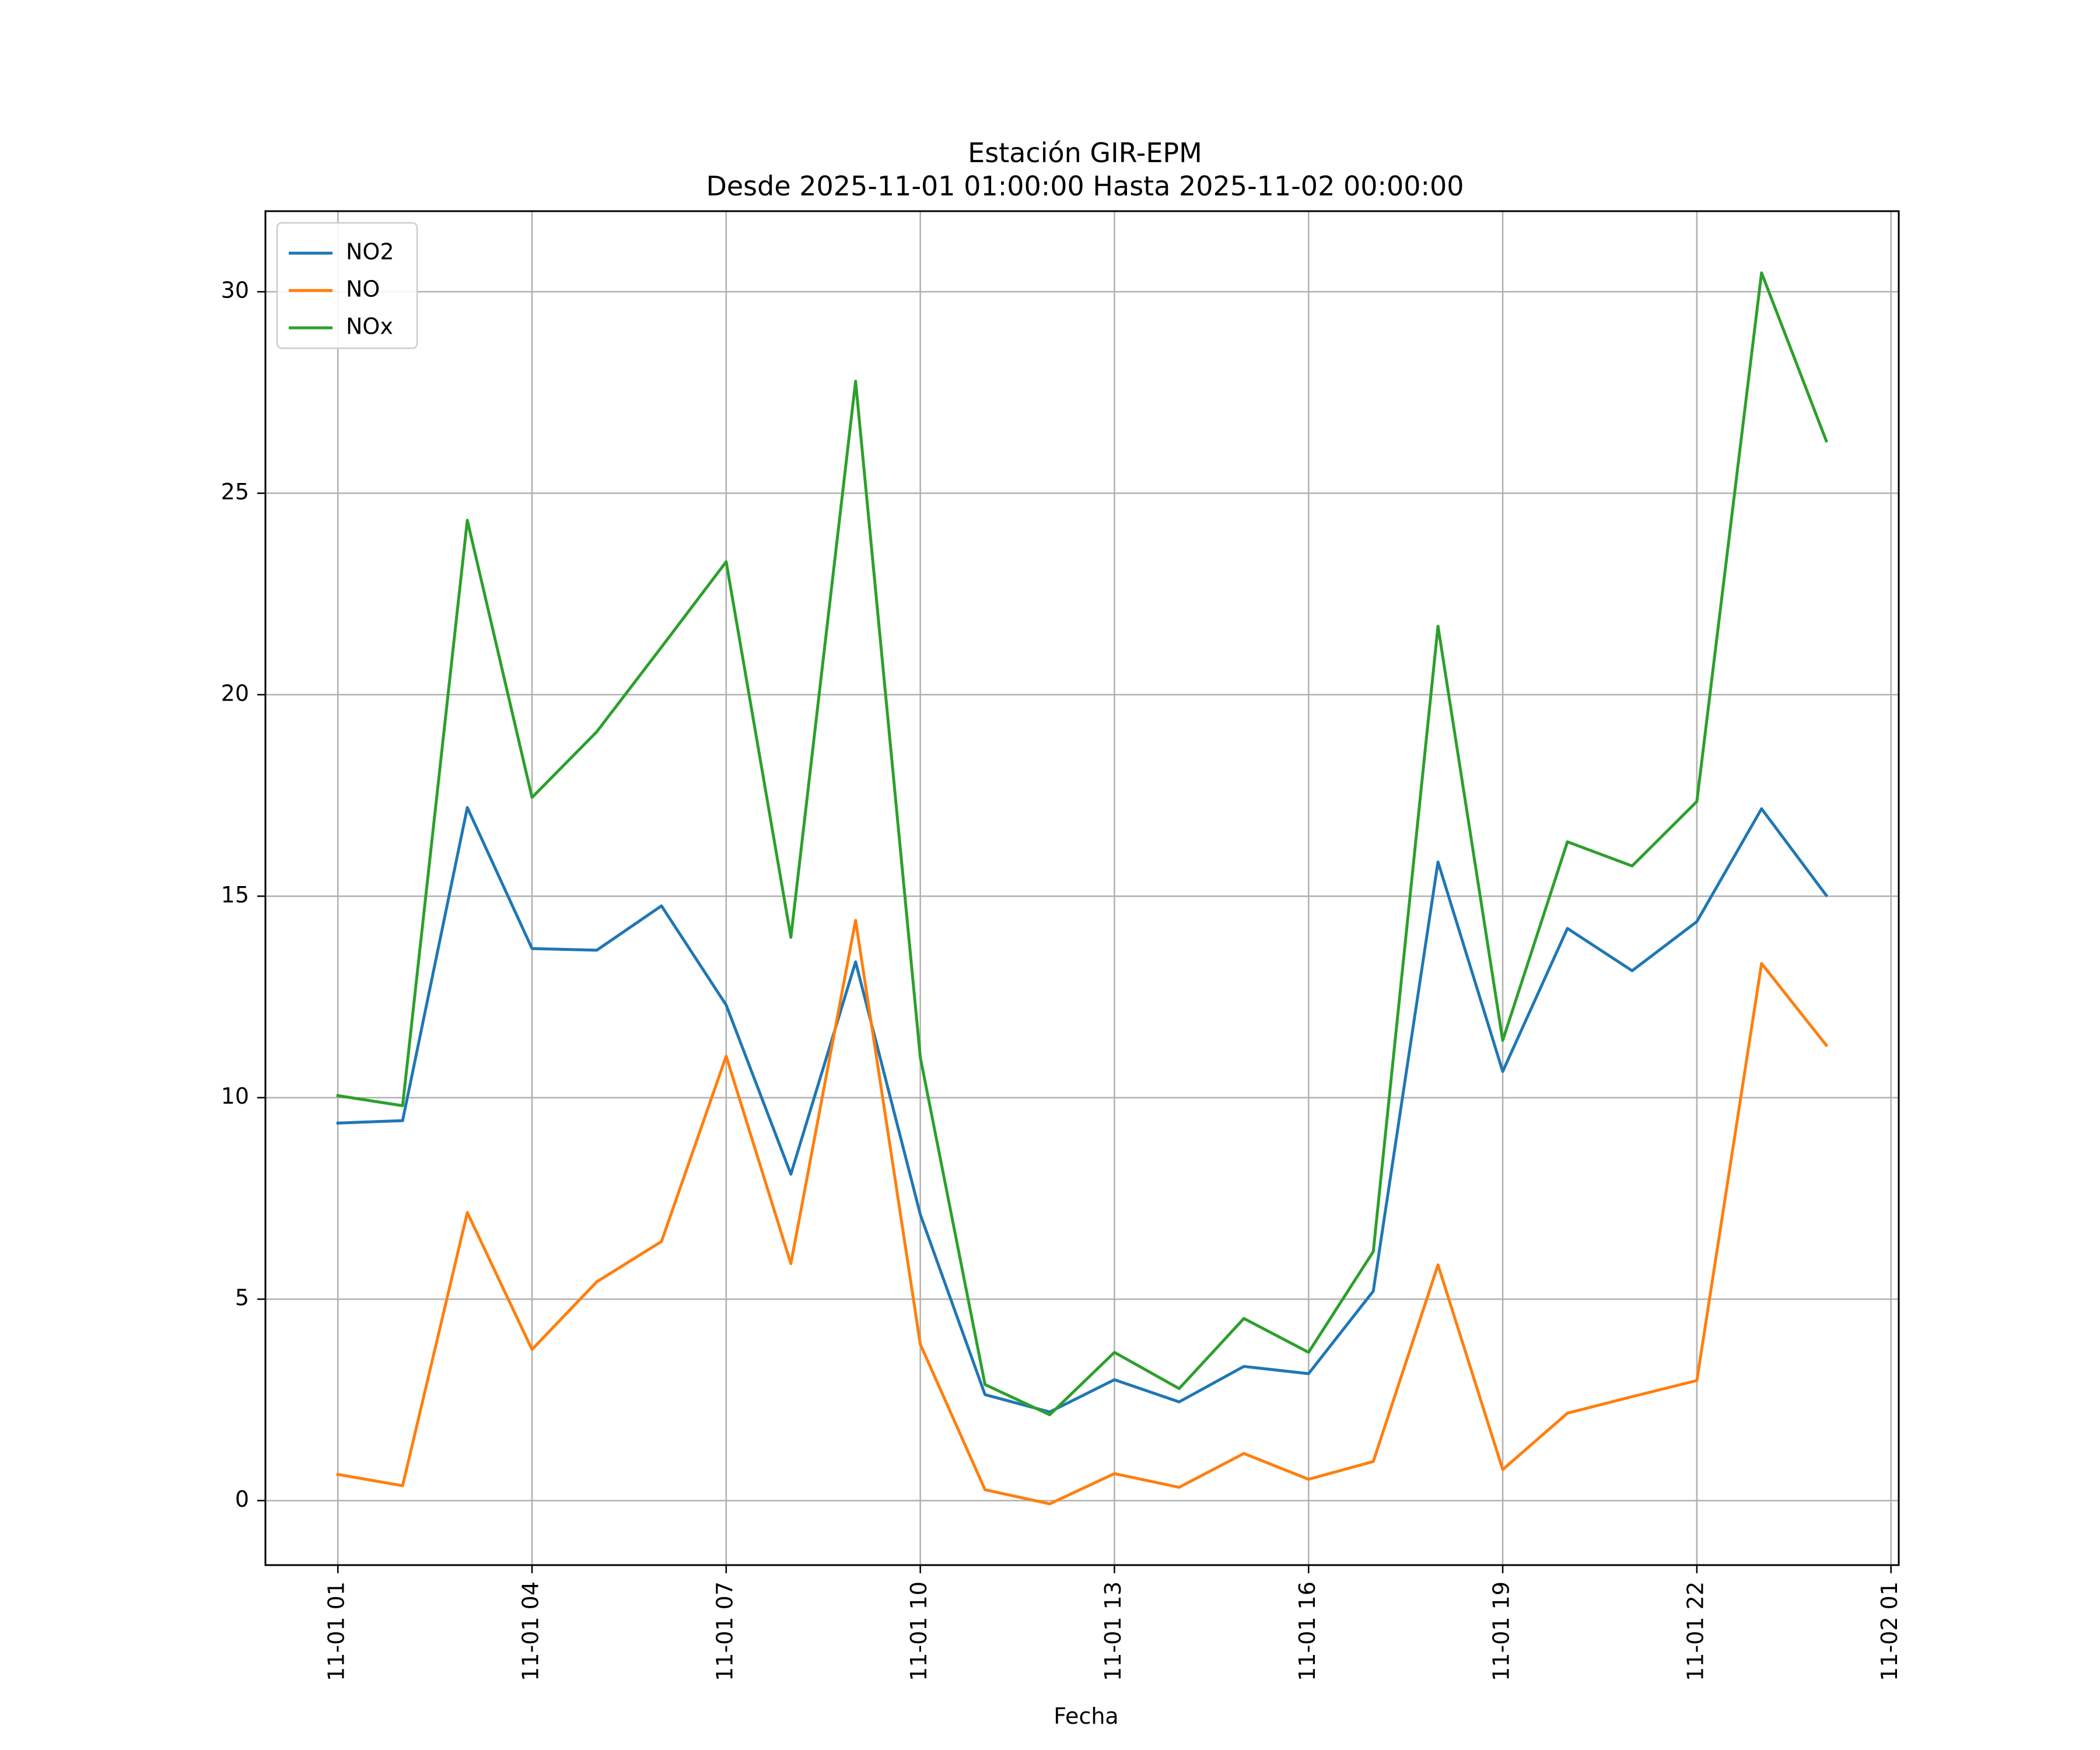 The height and width of the screenshot is (1750, 2100). What do you see at coordinates (242, 1499) in the screenshot?
I see `y-tick-label: 0` at bounding box center [242, 1499].